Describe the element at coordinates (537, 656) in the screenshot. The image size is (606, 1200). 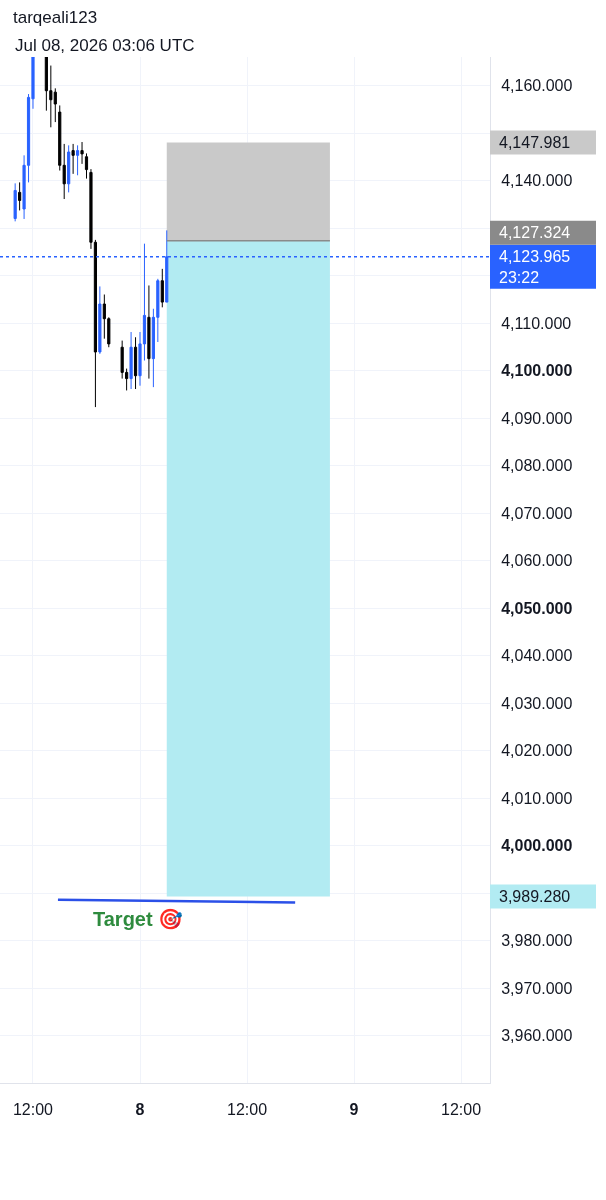
I see `y-tick-label: 4,040.000` at that location.